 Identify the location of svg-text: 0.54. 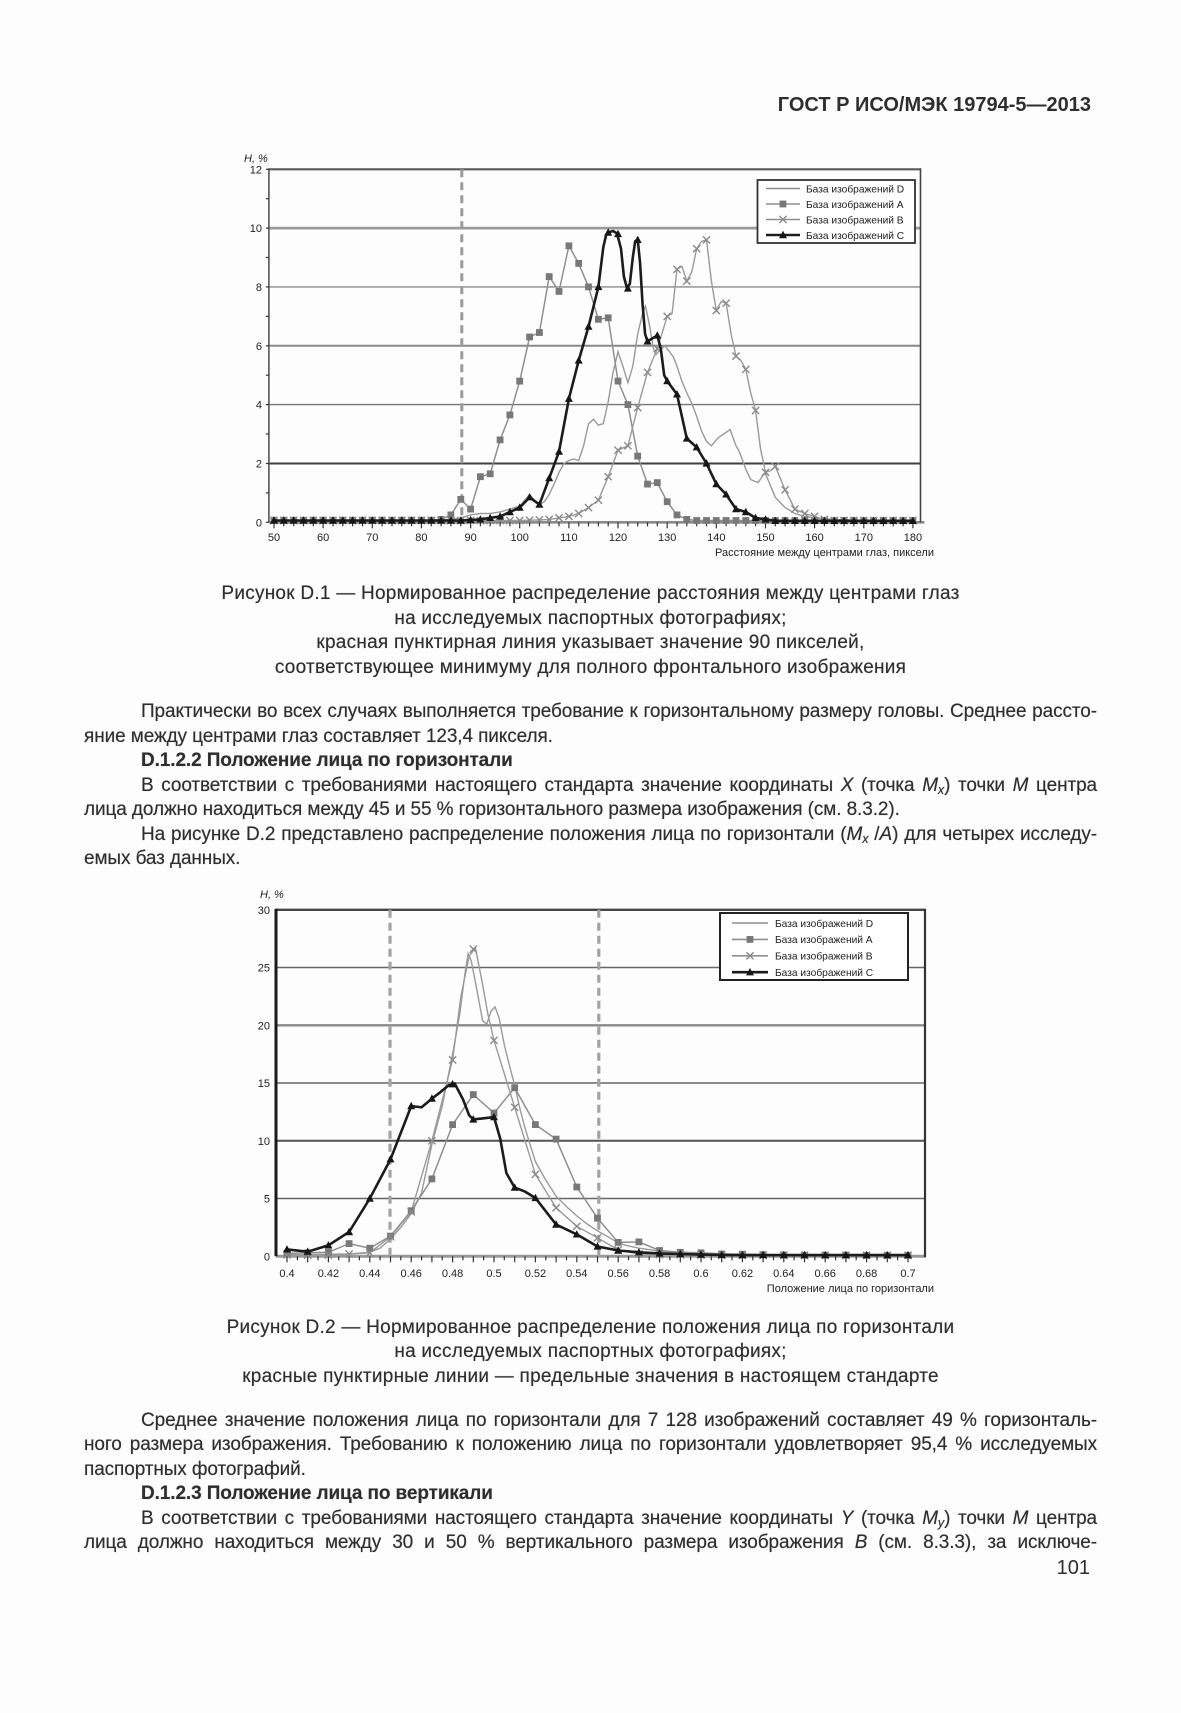
(576, 1274).